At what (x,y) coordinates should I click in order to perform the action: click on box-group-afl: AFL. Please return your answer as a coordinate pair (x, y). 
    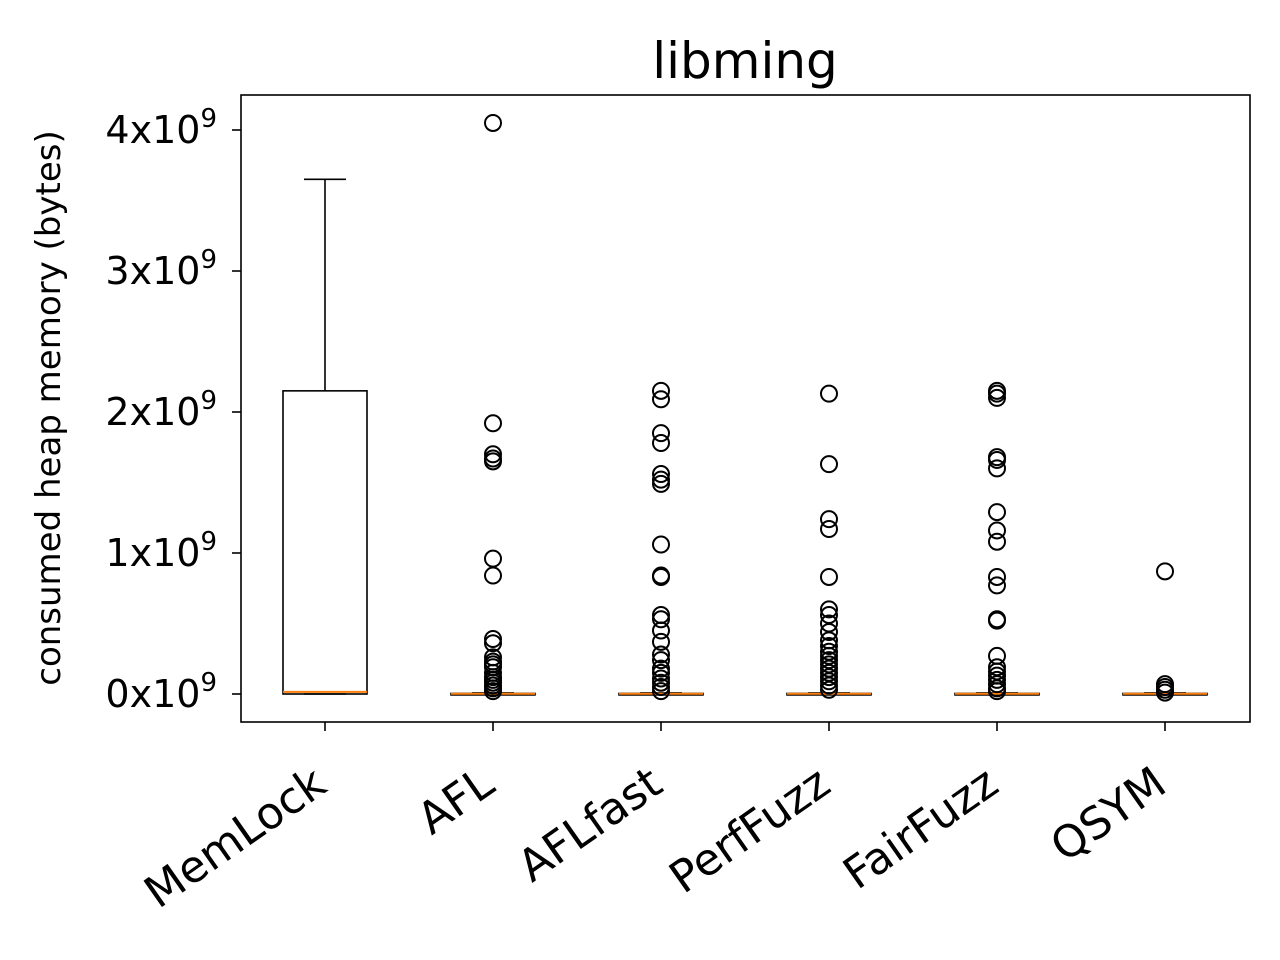
    Looking at the image, I should click on (472, 479).